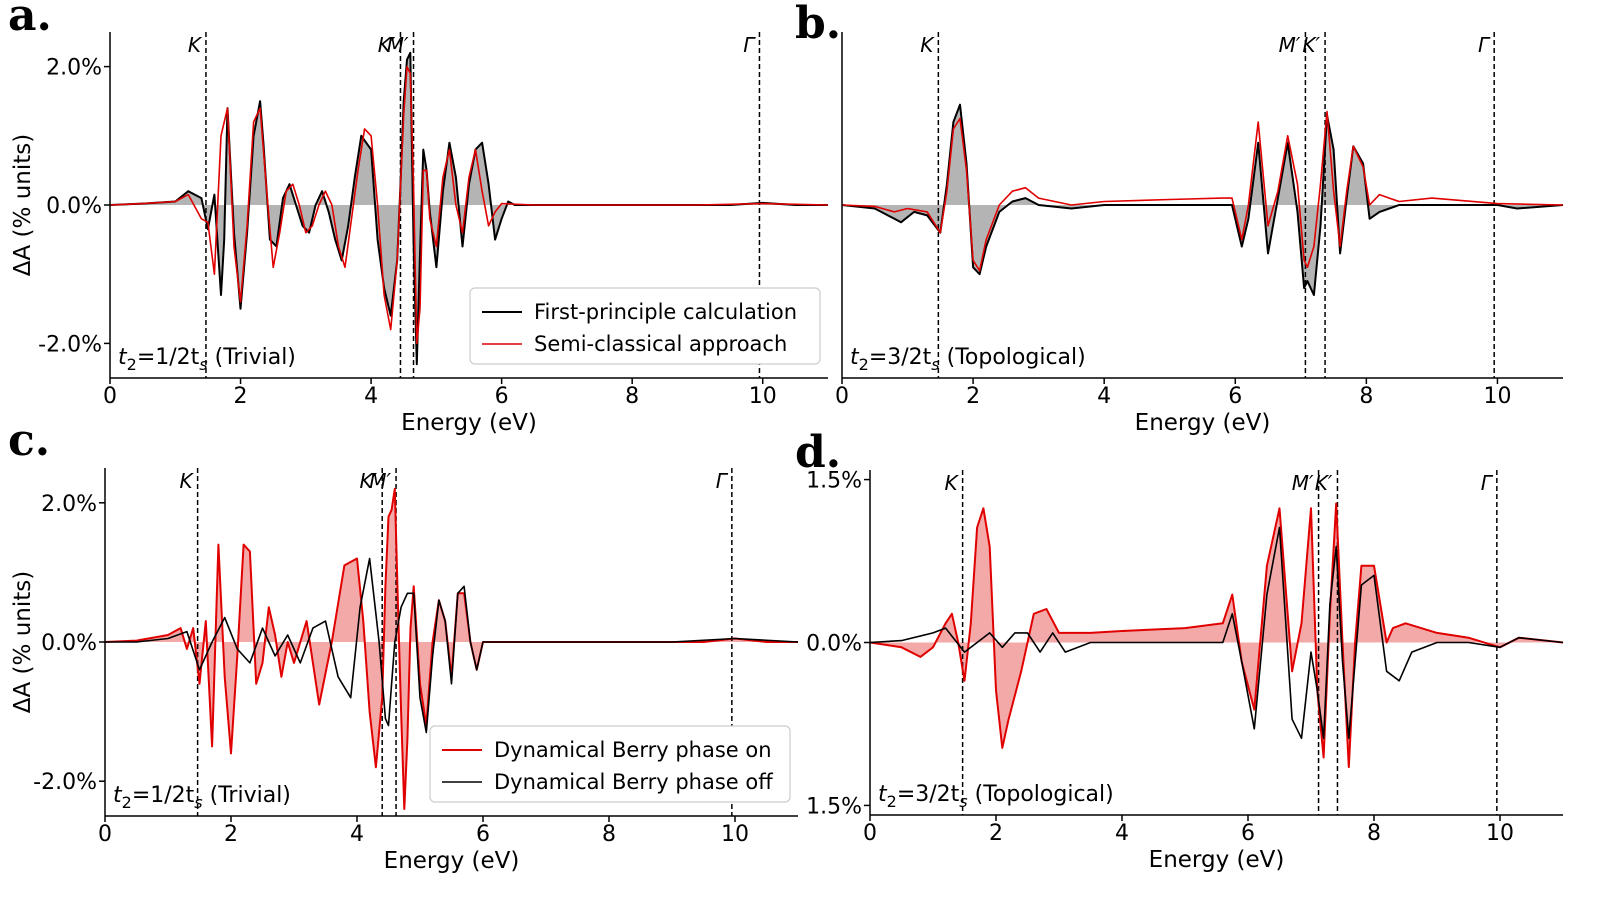  I want to click on legend-entry: Semi-classical approach, so click(660, 344).